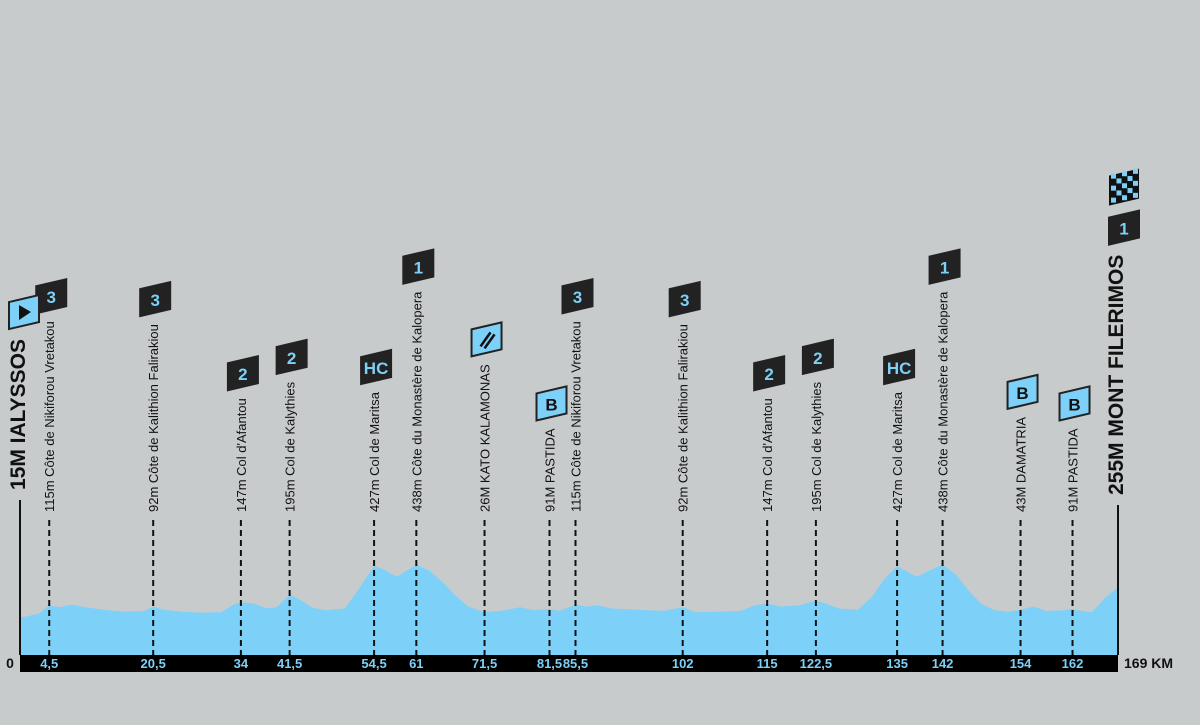  I want to click on axis-tick-label: 34, so click(241, 663).